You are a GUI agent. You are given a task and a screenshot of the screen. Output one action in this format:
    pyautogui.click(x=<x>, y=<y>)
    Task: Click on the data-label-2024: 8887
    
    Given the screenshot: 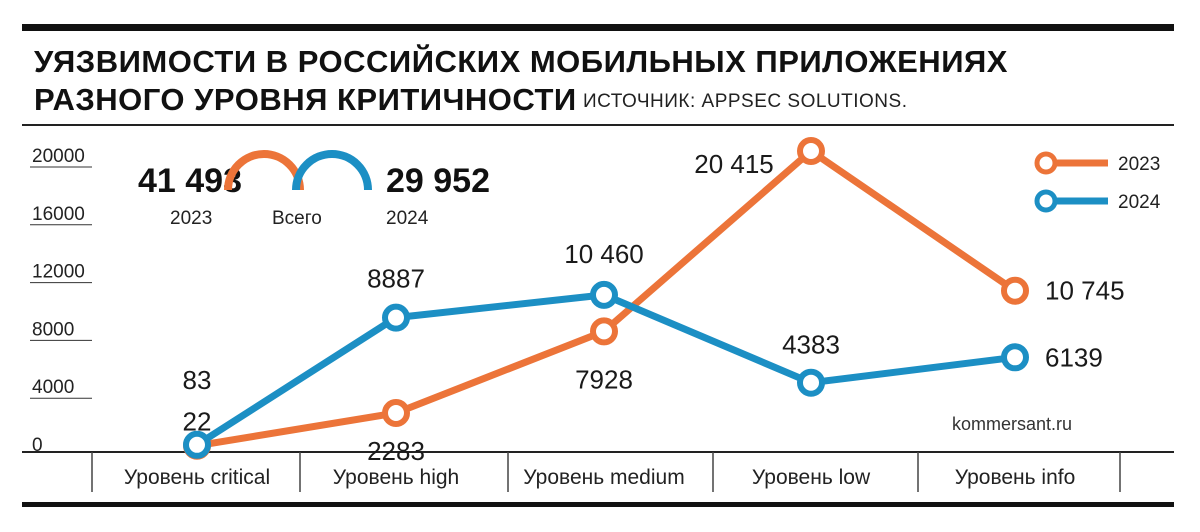 What is the action you would take?
    pyautogui.click(x=396, y=279)
    